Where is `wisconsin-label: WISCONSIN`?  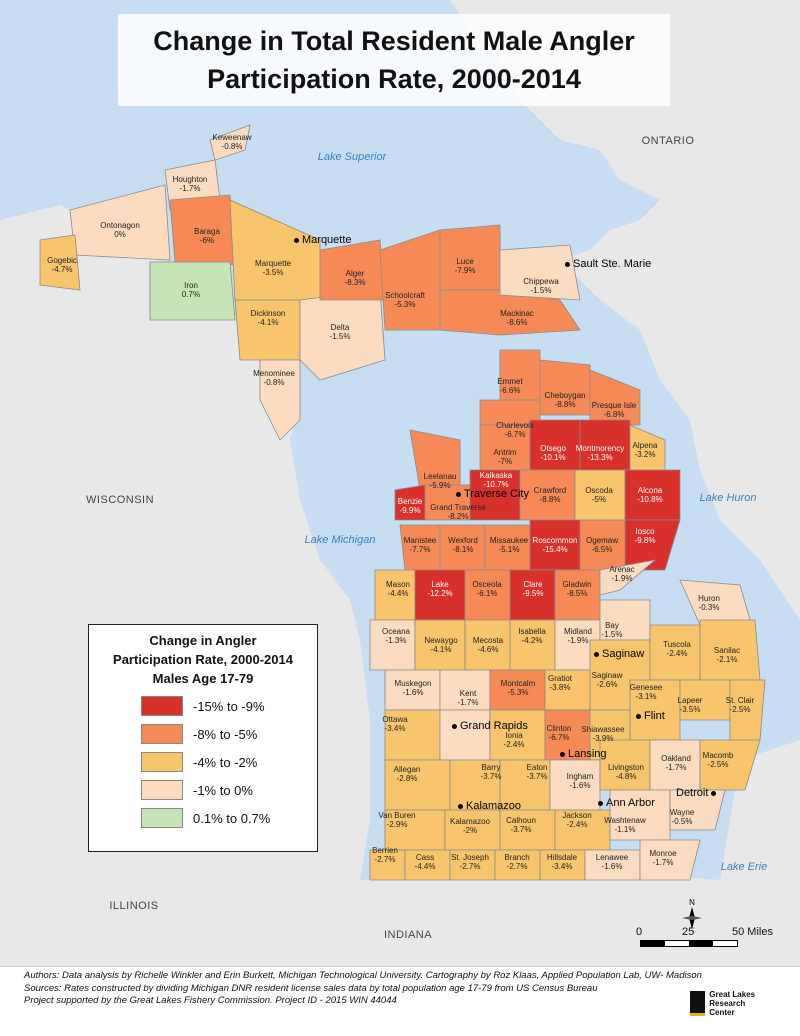 wisconsin-label: WISCONSIN is located at coordinates (120, 500).